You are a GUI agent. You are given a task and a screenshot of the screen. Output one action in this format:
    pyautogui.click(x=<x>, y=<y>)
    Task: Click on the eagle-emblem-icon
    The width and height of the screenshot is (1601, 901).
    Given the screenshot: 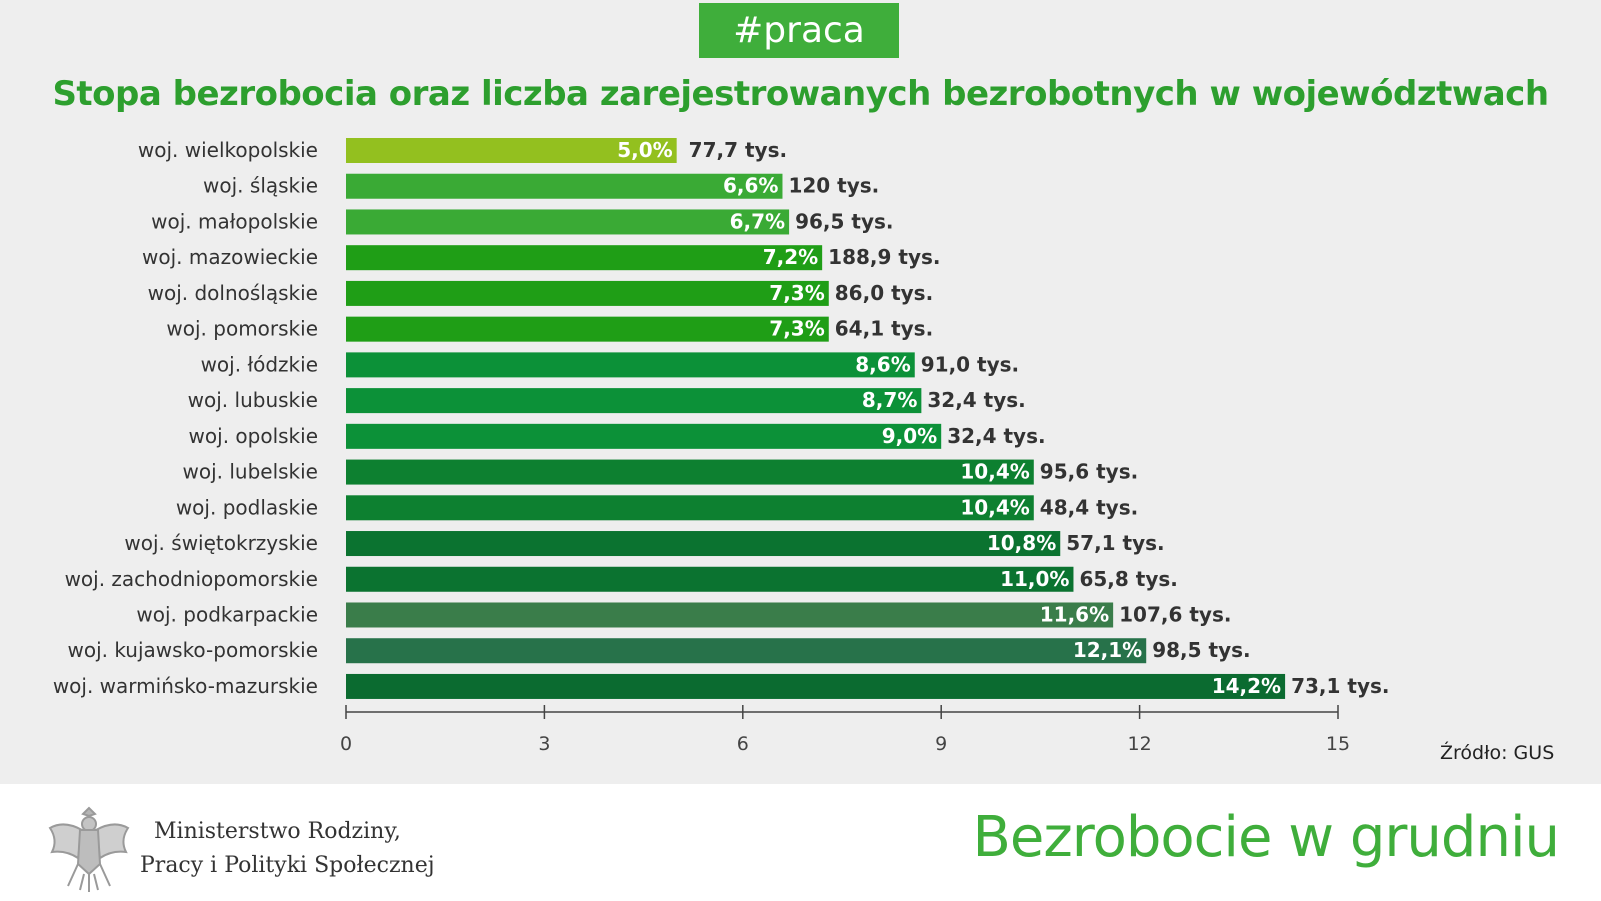 What is the action you would take?
    pyautogui.click(x=89, y=849)
    